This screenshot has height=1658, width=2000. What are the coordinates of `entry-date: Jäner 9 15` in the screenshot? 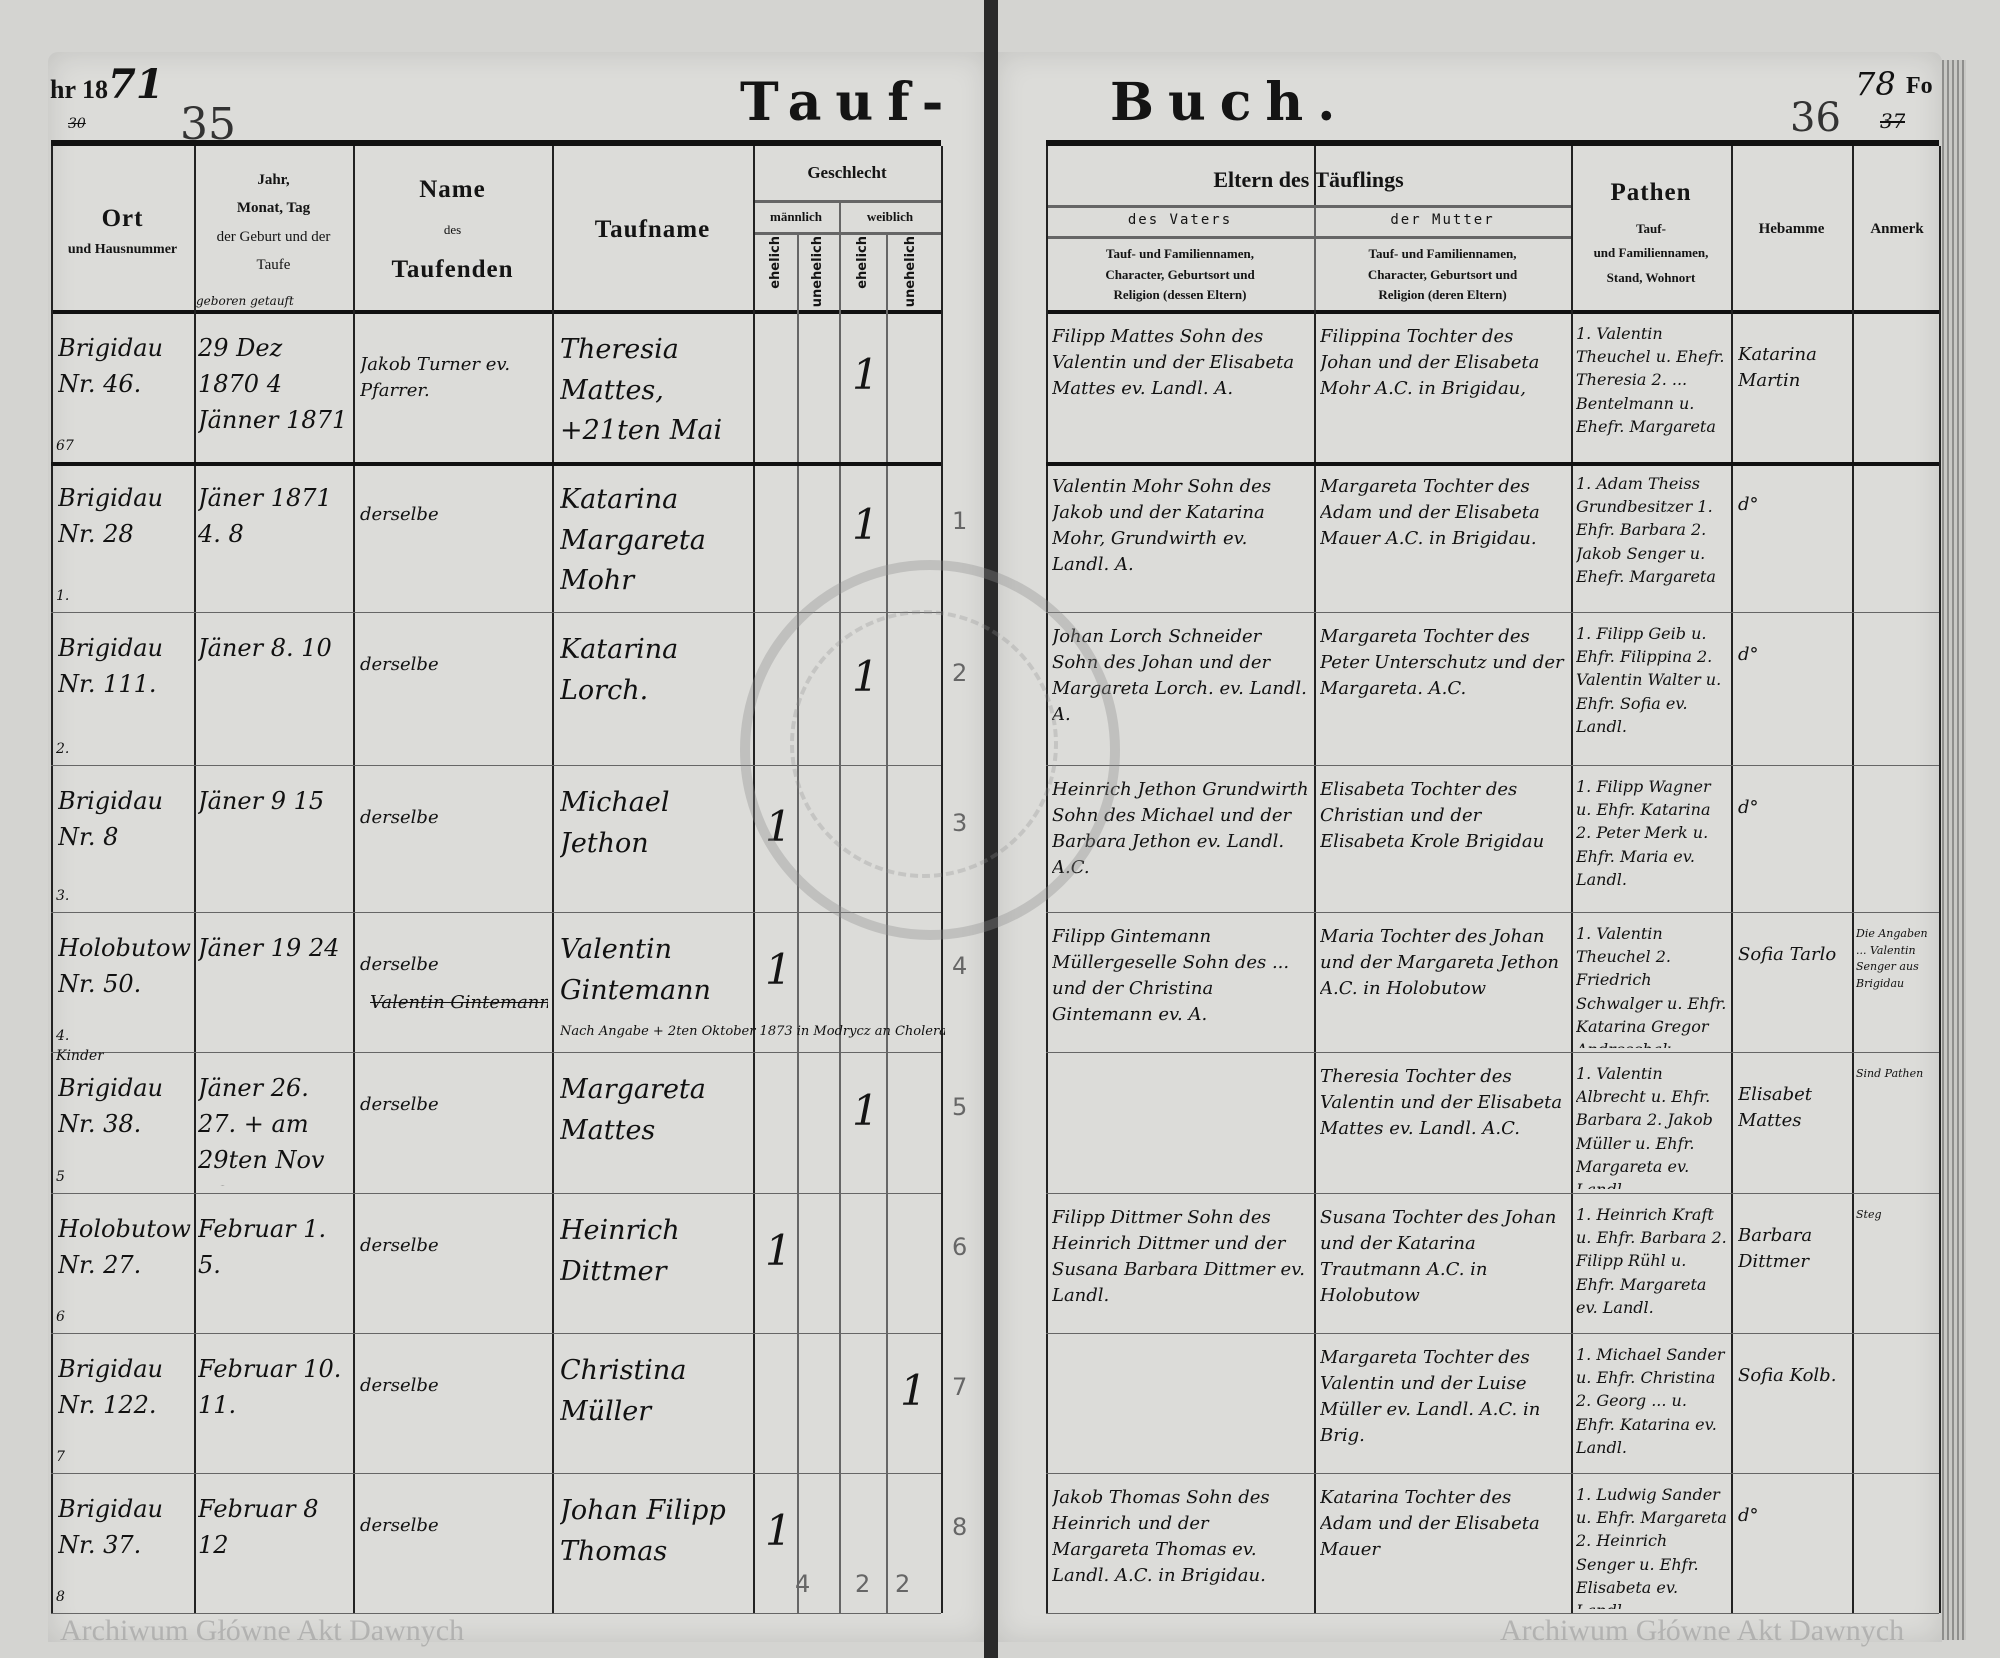 It's located at (261, 801).